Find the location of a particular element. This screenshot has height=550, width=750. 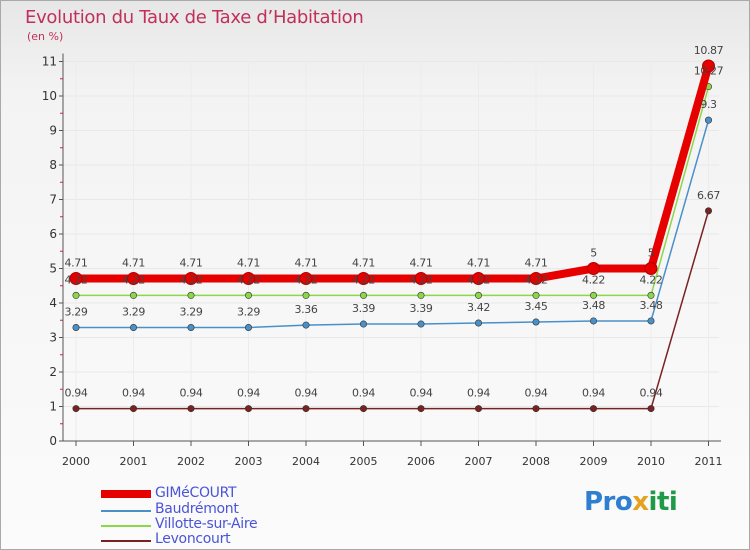

logo-part-3: iti is located at coordinates (663, 502).